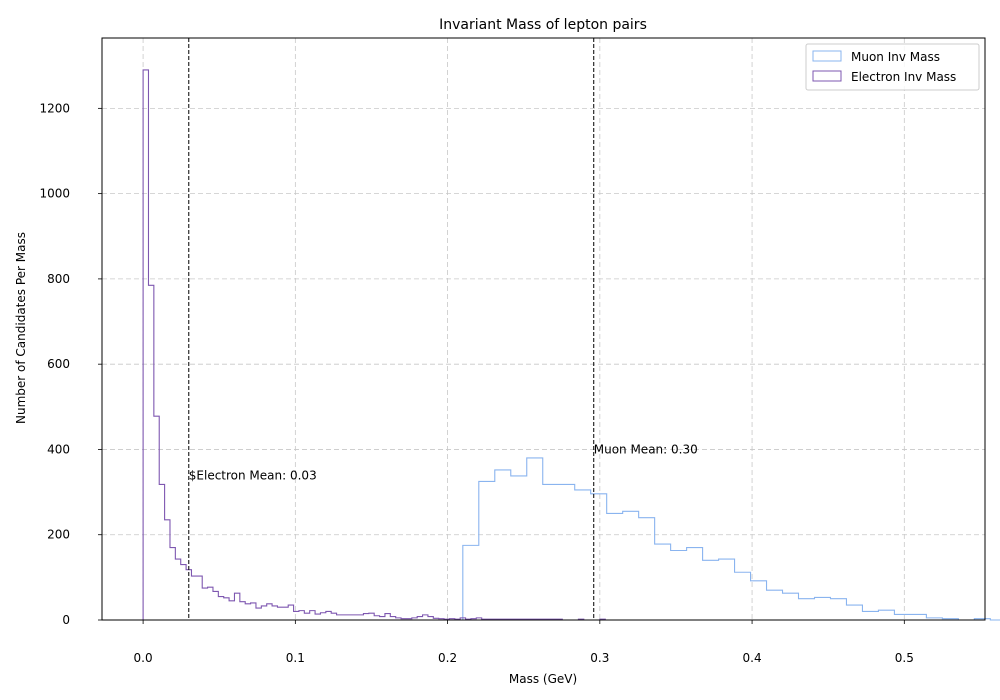  What do you see at coordinates (543, 679) in the screenshot?
I see `x-axis-label: Mass (GeV)` at bounding box center [543, 679].